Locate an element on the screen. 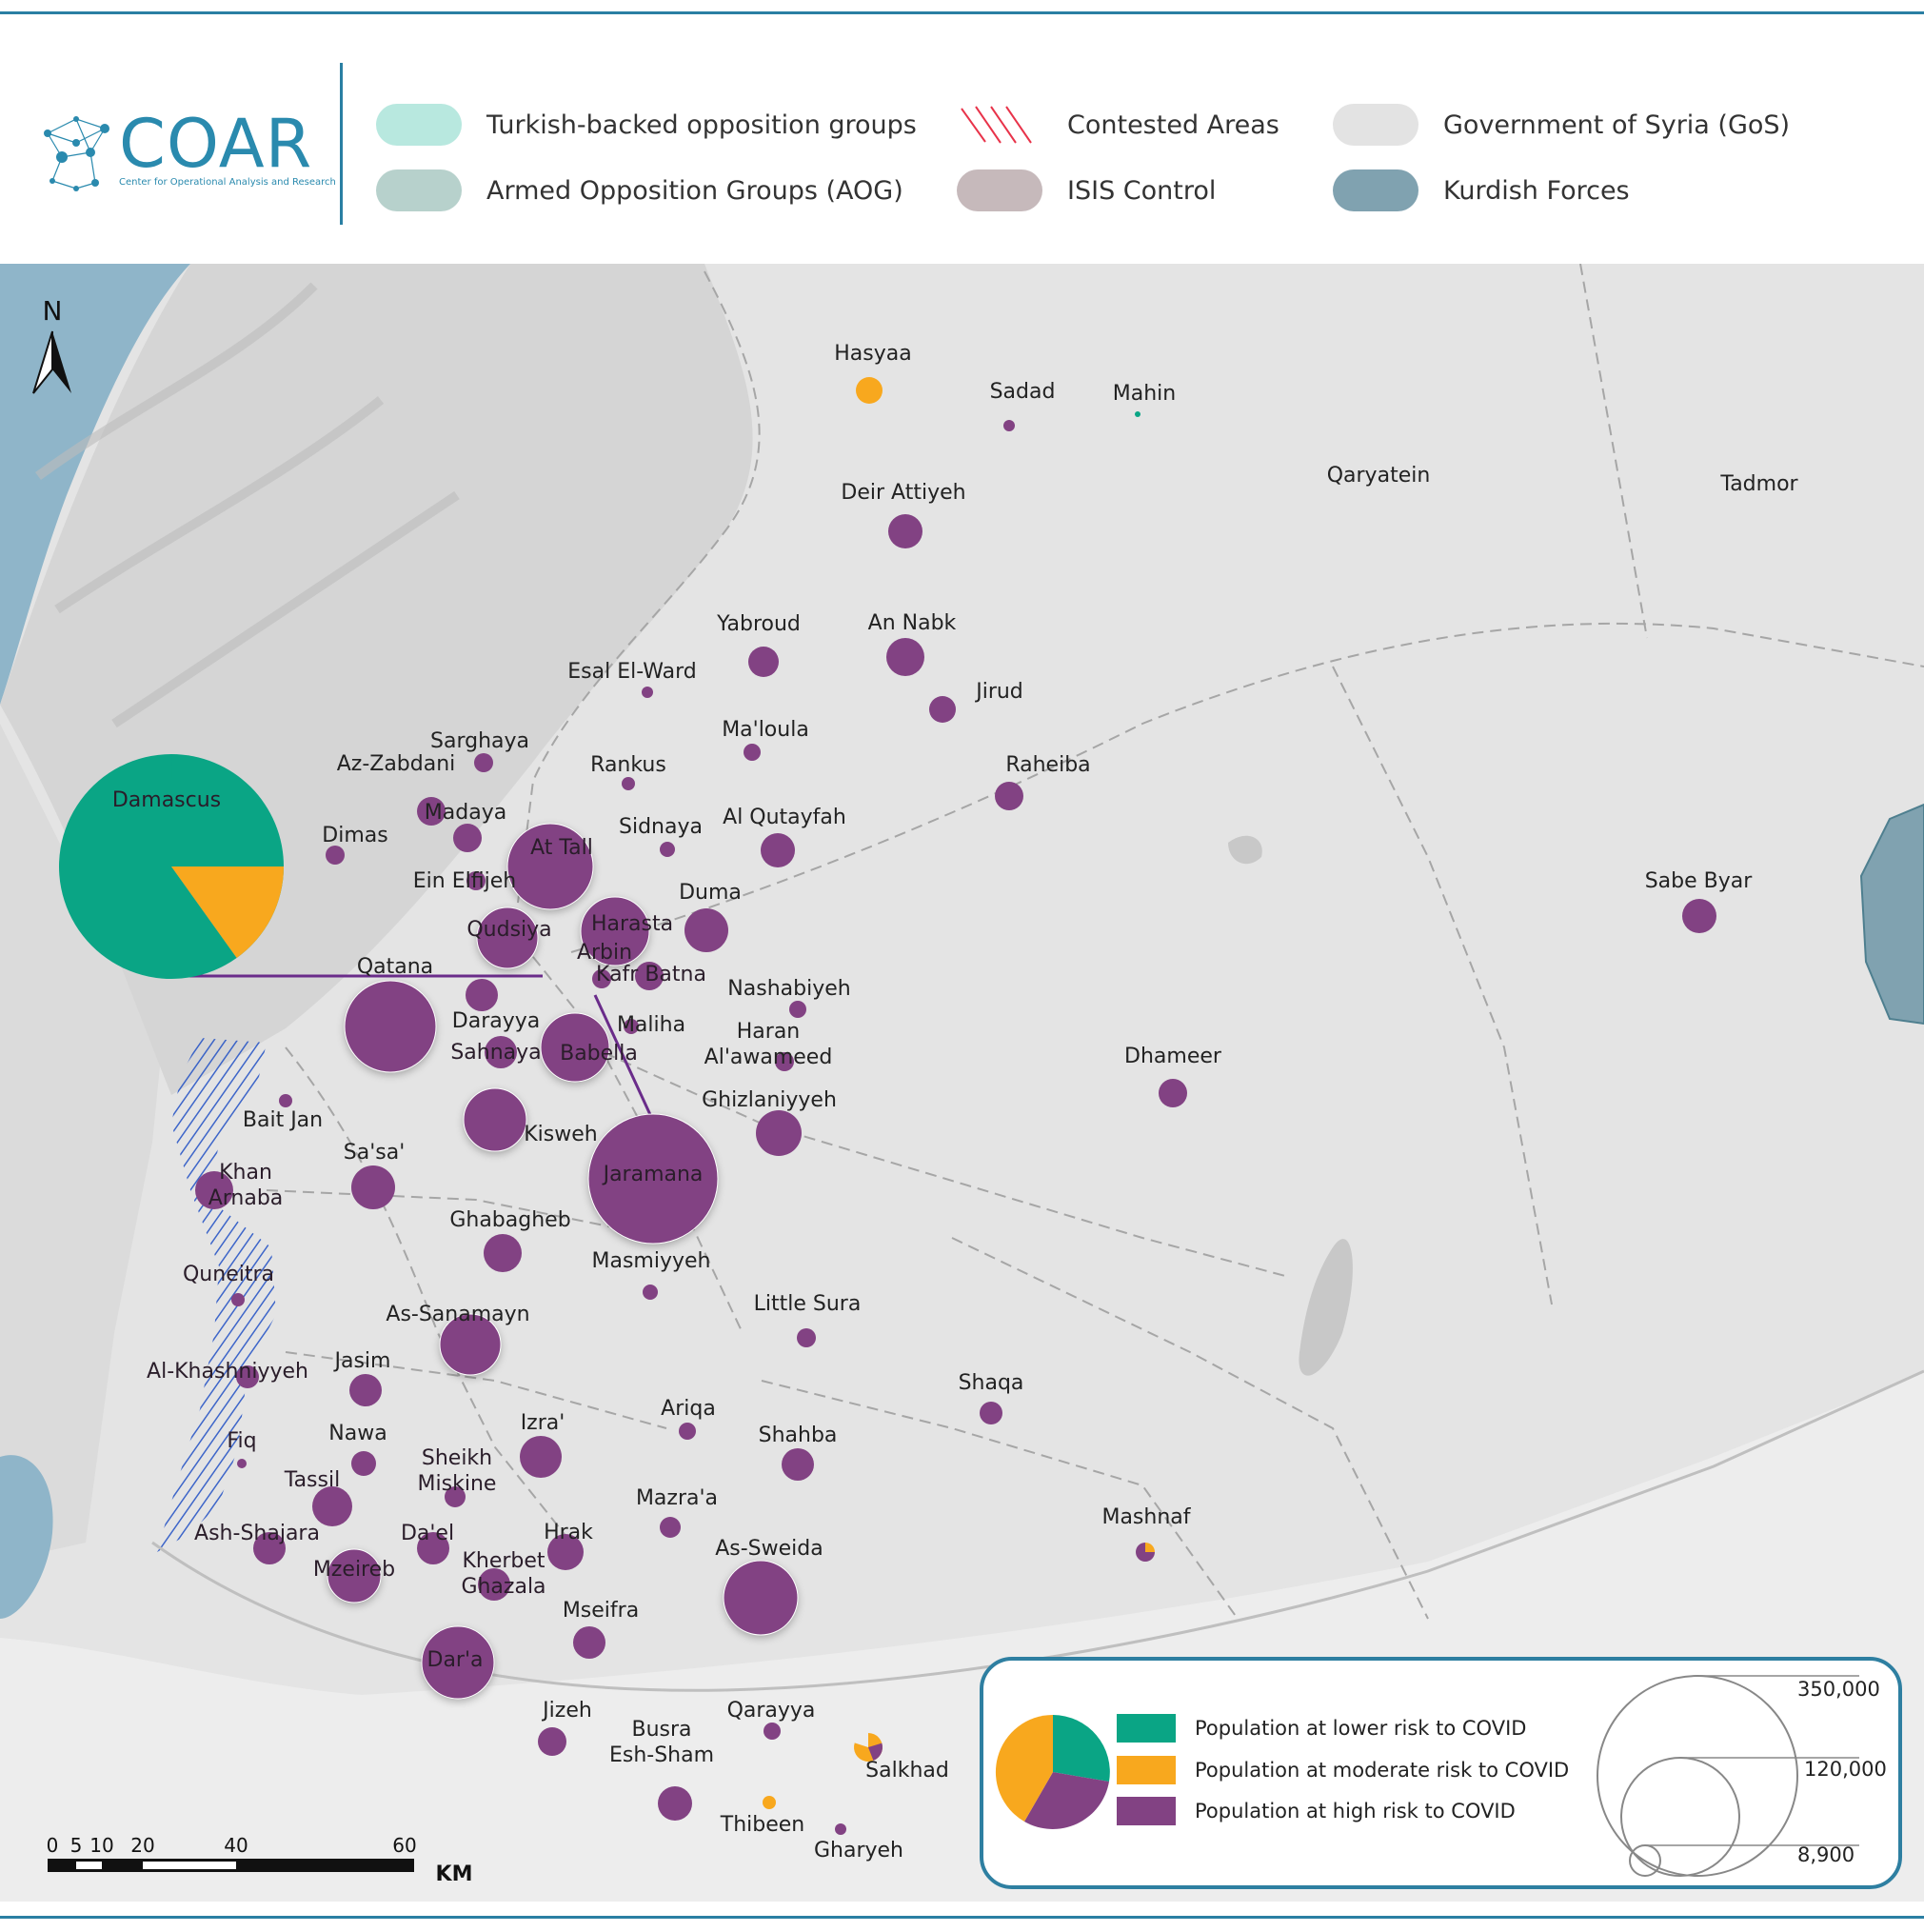 The image size is (1924, 1932). risk-row-high: Population at high risk to COVID is located at coordinates (1316, 1811).